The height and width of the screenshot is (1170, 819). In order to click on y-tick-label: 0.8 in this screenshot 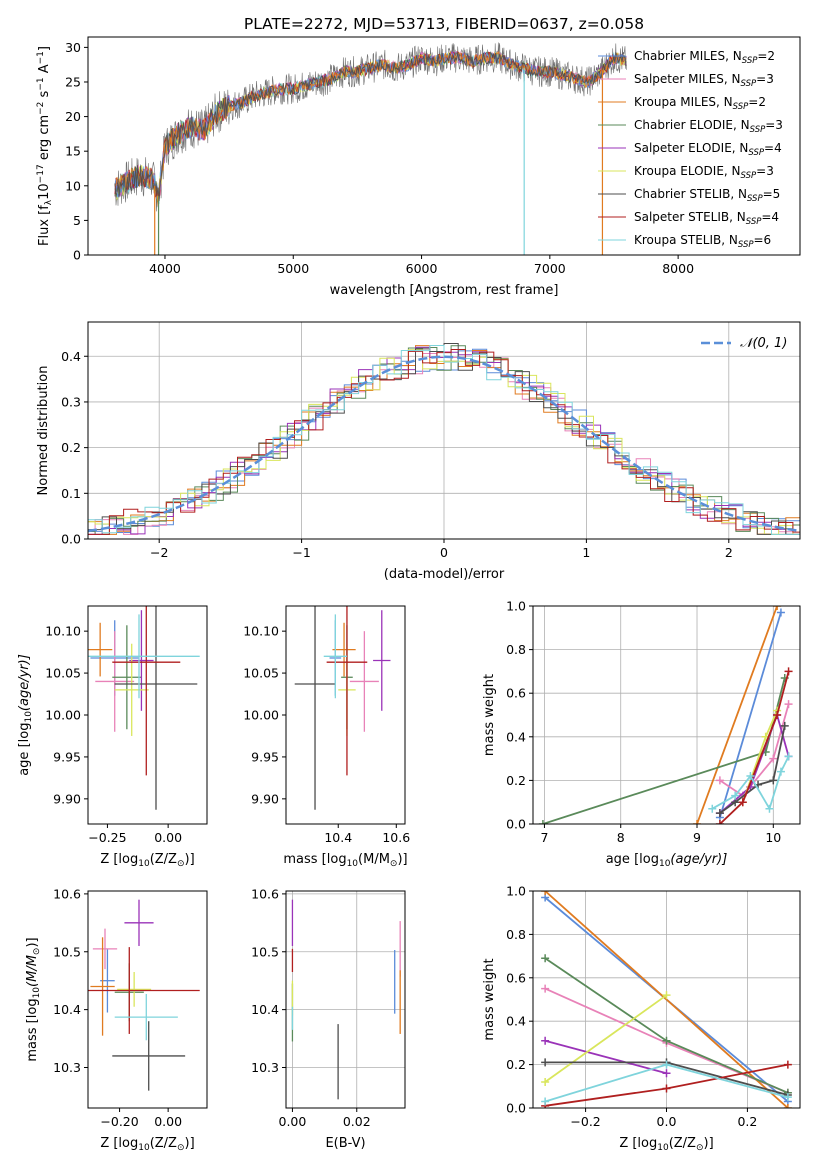, I will do `click(516, 649)`.